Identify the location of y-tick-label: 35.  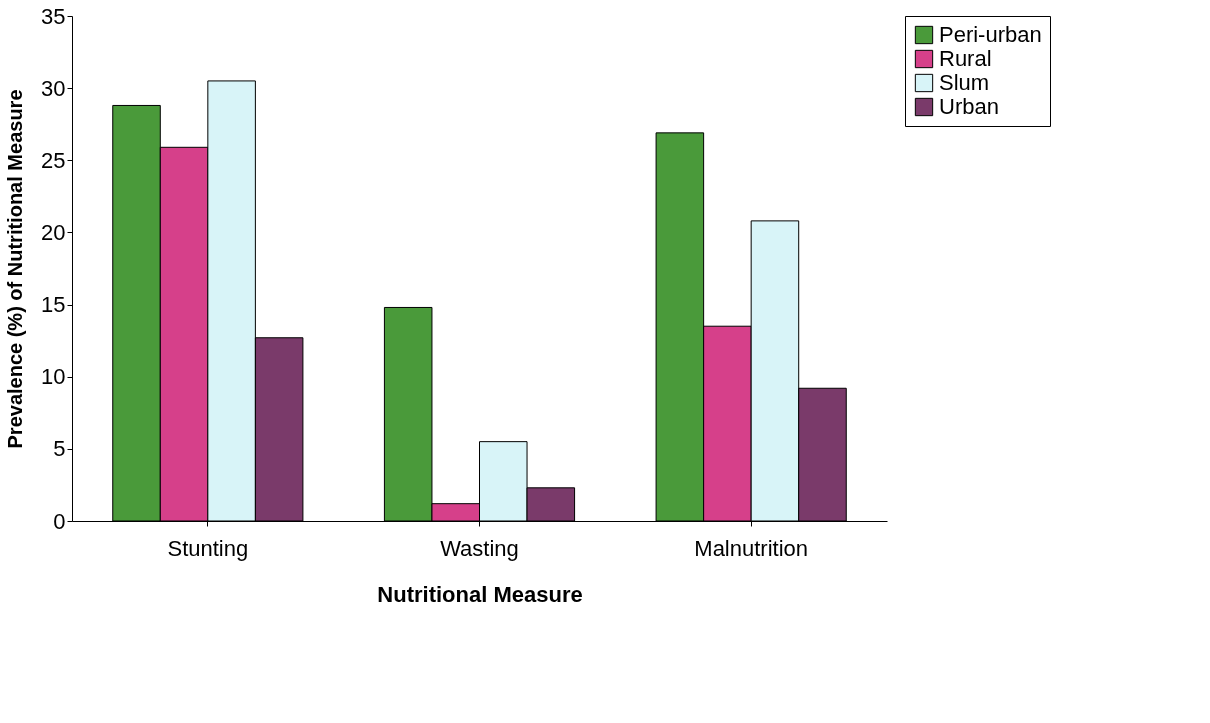
(53, 16).